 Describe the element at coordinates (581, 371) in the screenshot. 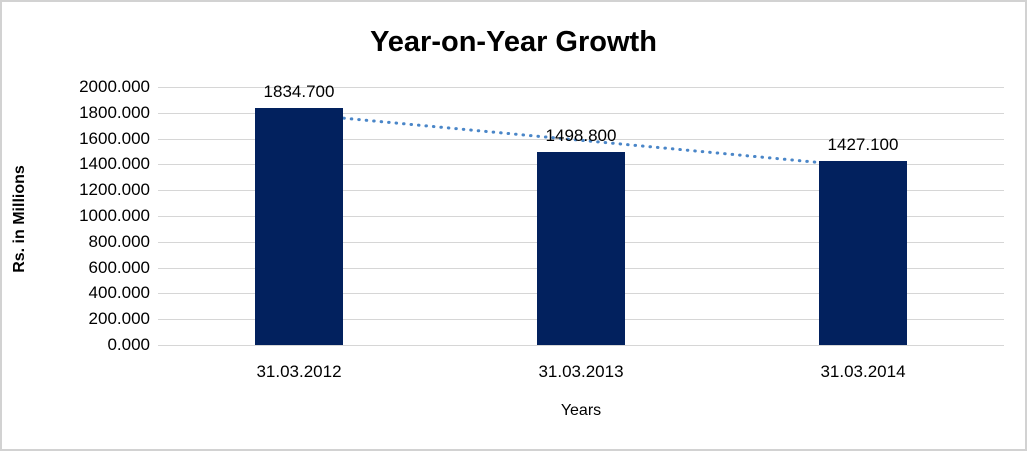

I see `x-tick-label: 31.03.2013` at that location.